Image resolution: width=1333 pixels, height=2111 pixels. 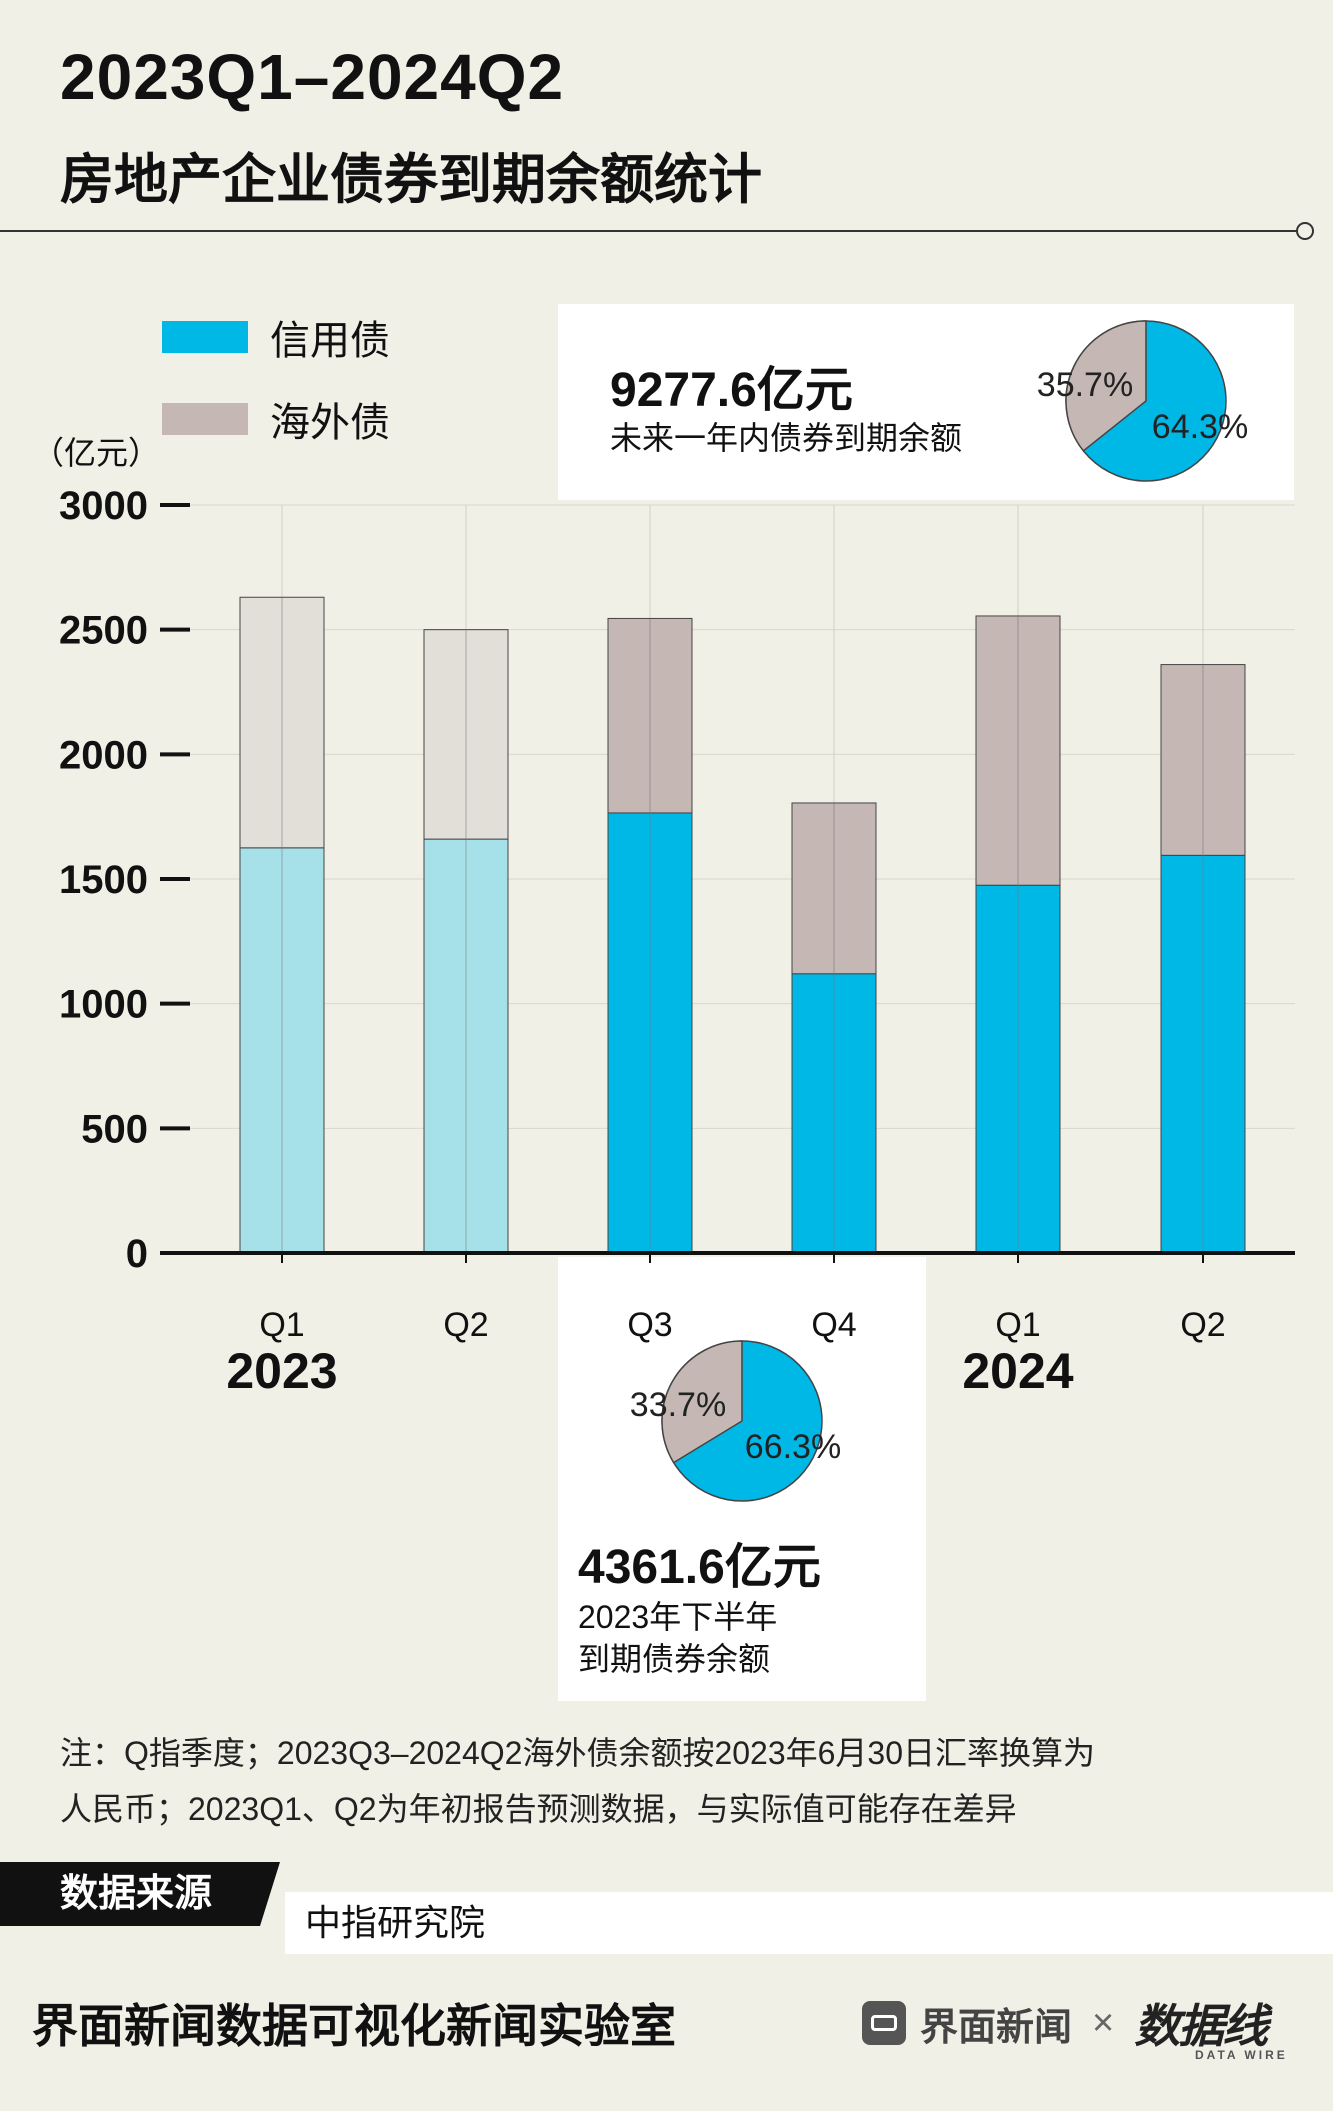 What do you see at coordinates (678, 1617) in the screenshot?
I see `h2-description-line1: 2023年下半年` at bounding box center [678, 1617].